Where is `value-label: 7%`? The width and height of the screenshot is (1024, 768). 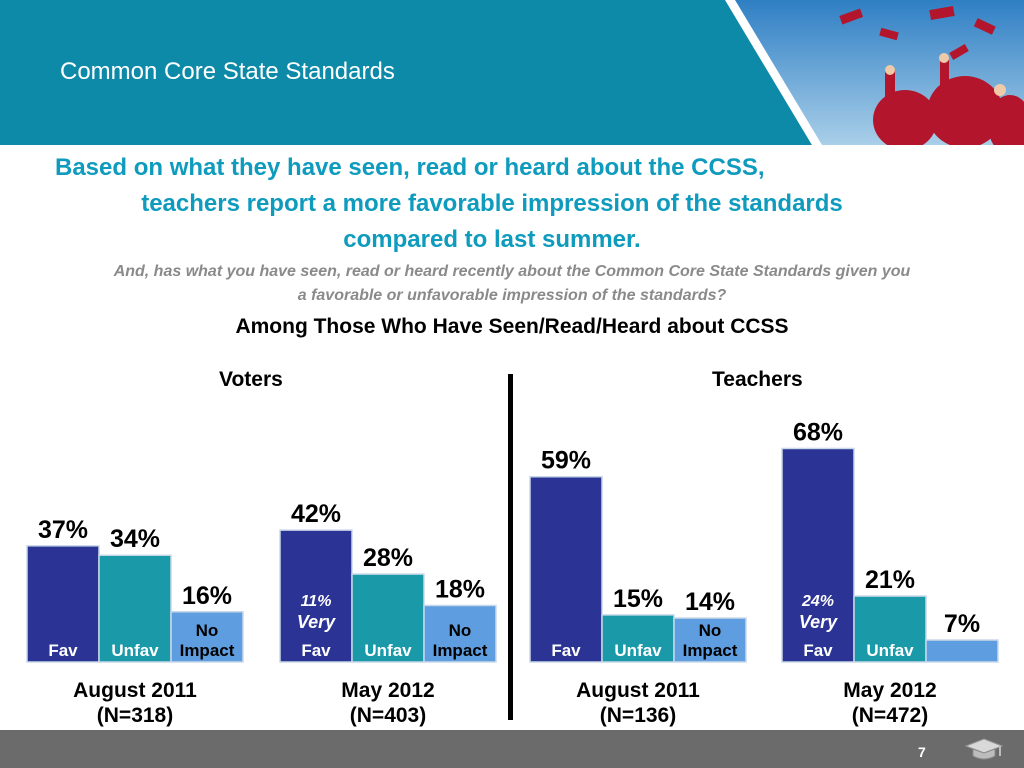
value-label: 7% is located at coordinates (962, 624).